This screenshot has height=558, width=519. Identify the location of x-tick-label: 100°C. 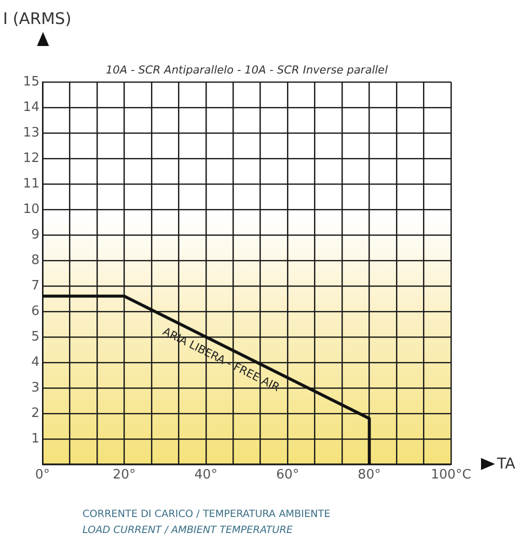
(451, 475).